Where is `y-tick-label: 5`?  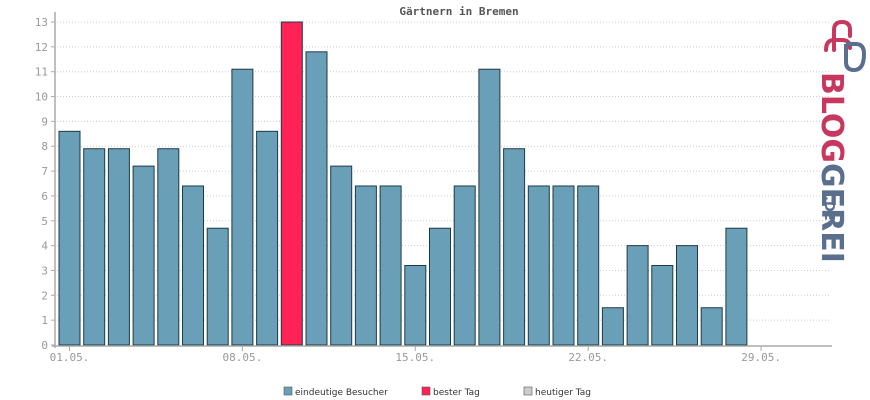
y-tick-label: 5 is located at coordinates (44, 221).